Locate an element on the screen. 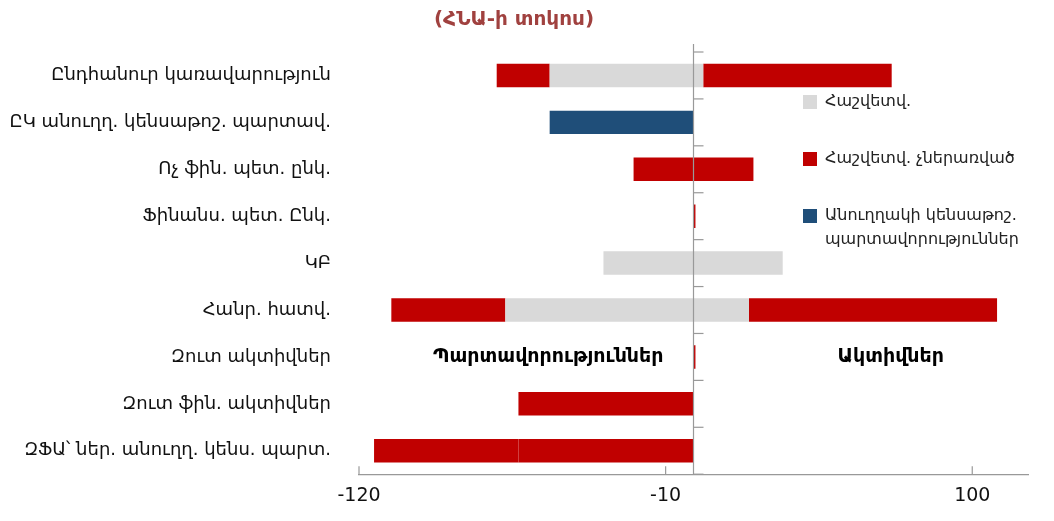 The width and height of the screenshot is (1054, 521). y-tick-label: Ֆինանս. պետ. Ընկ. is located at coordinates (236, 214).